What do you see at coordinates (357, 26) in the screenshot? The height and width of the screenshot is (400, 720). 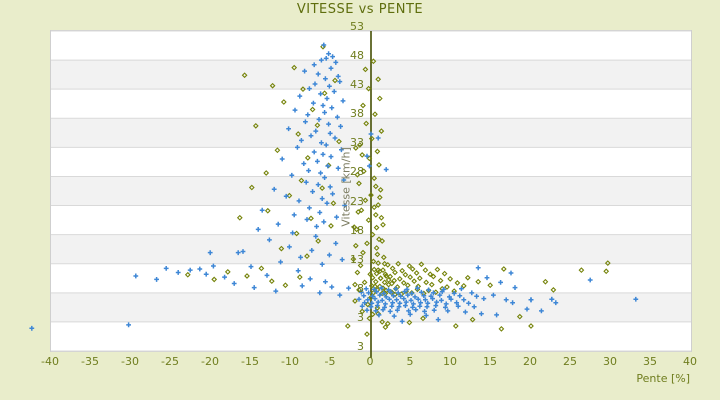 I see `y-tick-label: 53` at bounding box center [357, 26].